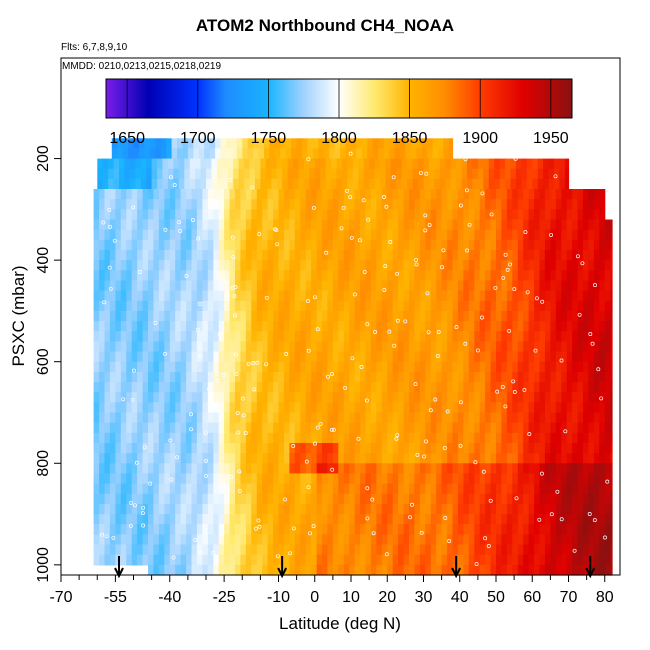 This screenshot has width=650, height=650. What do you see at coordinates (569, 597) in the screenshot?
I see `x-tick-label: 70` at bounding box center [569, 597].